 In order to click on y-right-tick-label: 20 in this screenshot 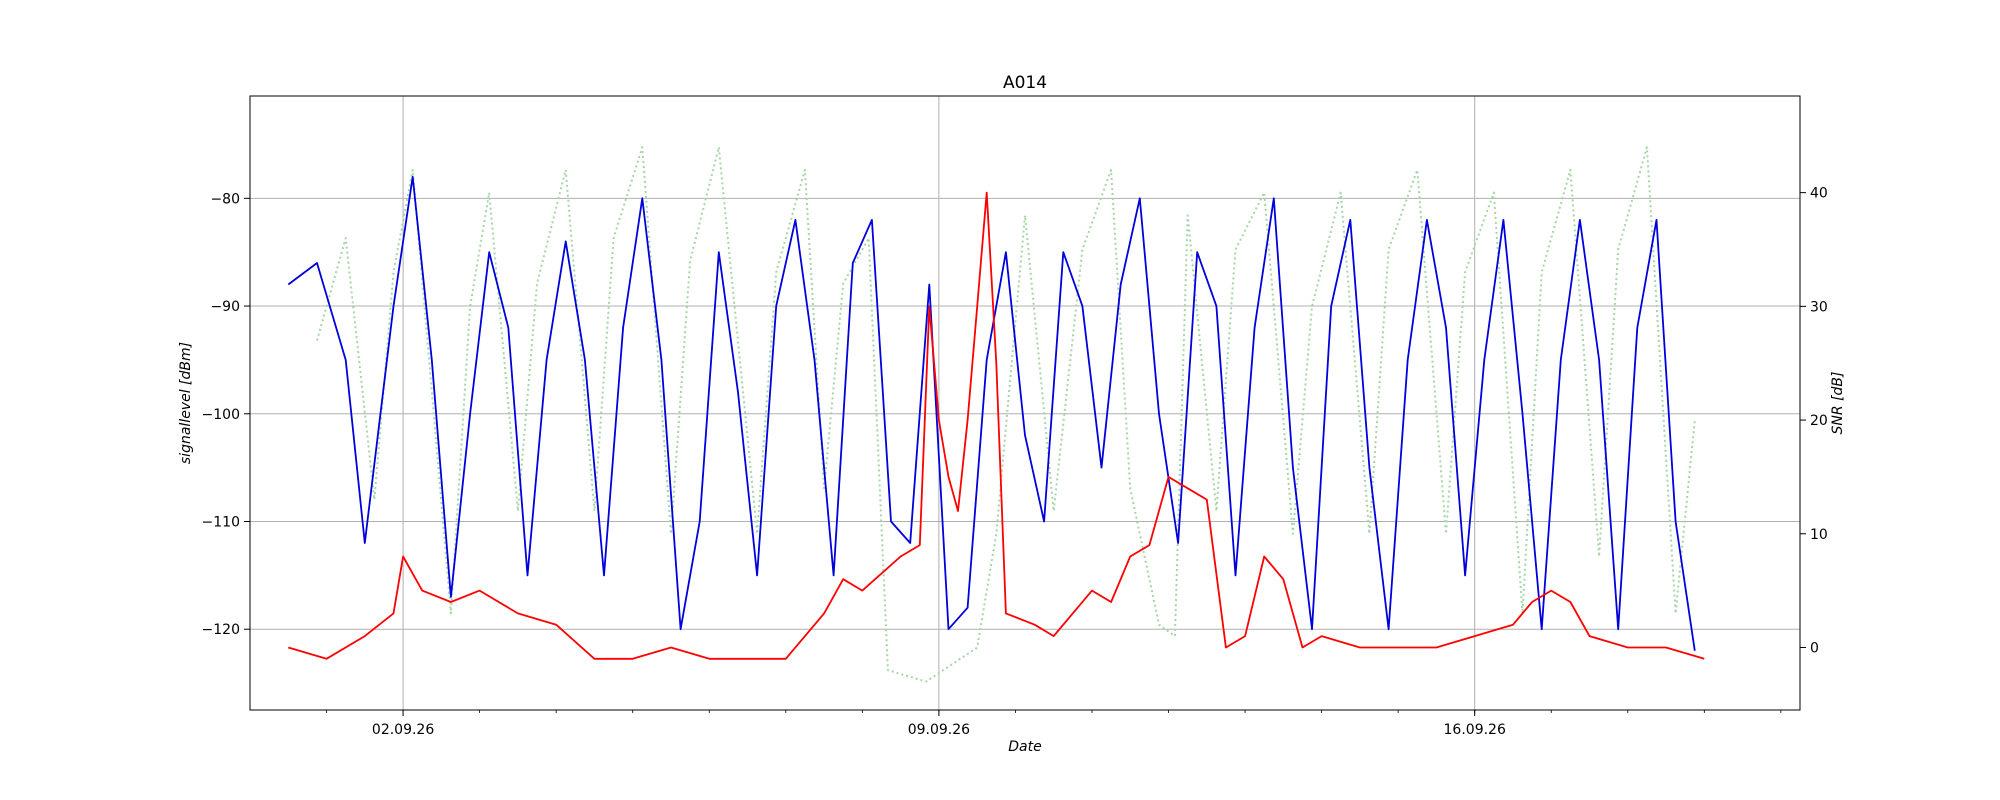, I will do `click(1819, 421)`.